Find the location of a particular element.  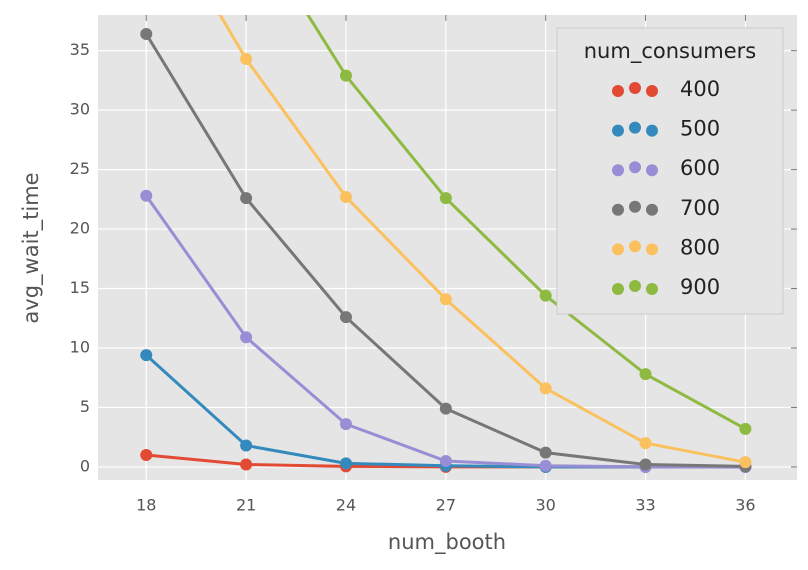

legend-title: num_consumers is located at coordinates (670, 51).